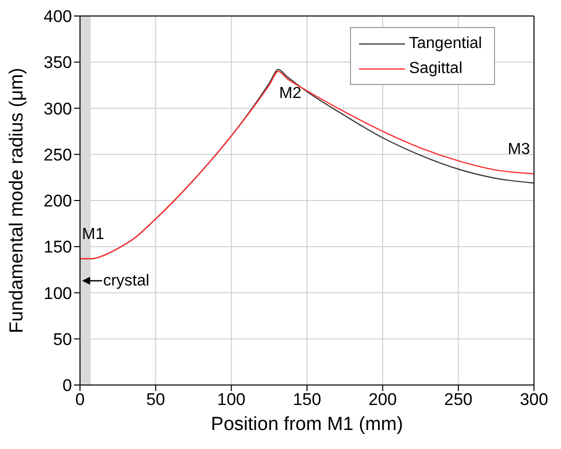 The width and height of the screenshot is (561, 449). What do you see at coordinates (58, 154) in the screenshot?
I see `y-tick-label: 250` at bounding box center [58, 154].